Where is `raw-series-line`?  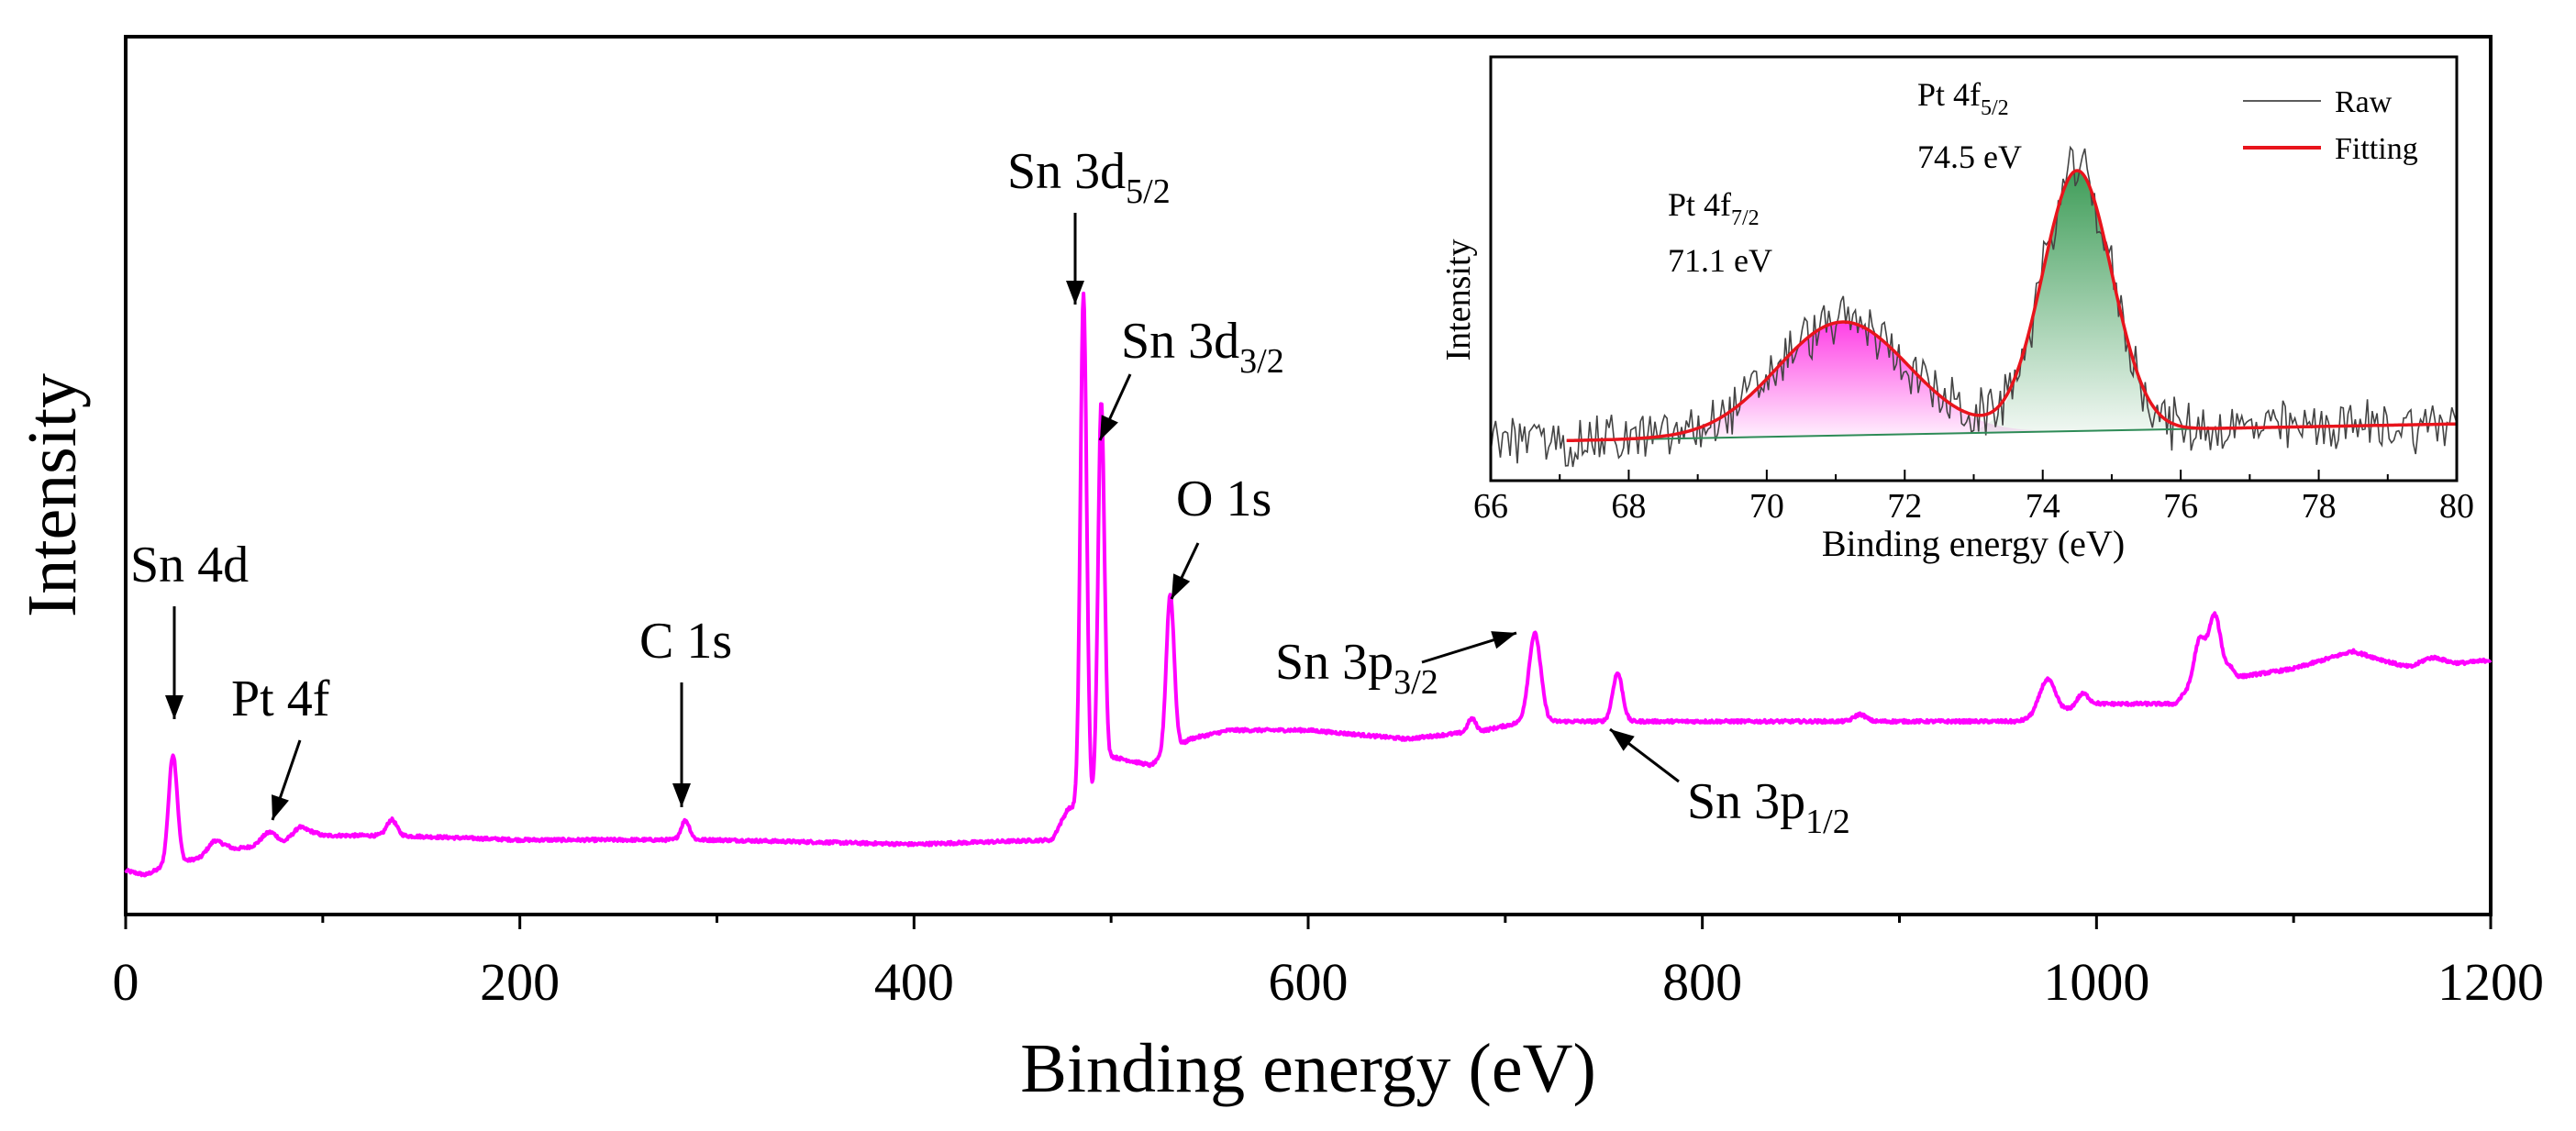
raw-series-line is located at coordinates (1974, 306).